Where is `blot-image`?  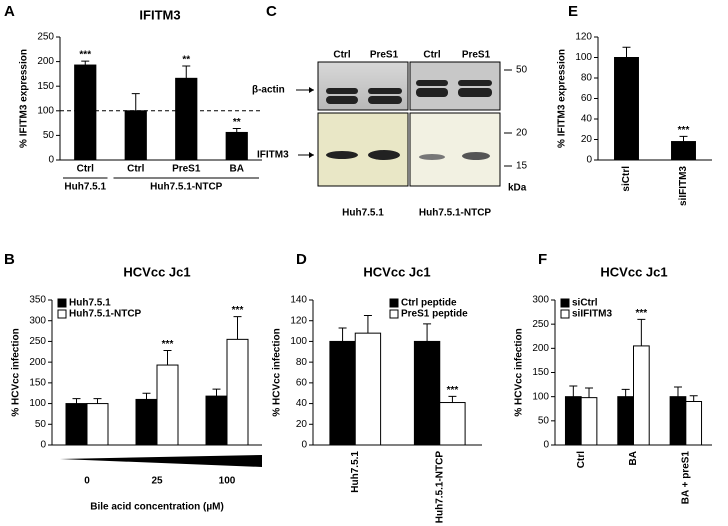
blot-image is located at coordinates (455, 149).